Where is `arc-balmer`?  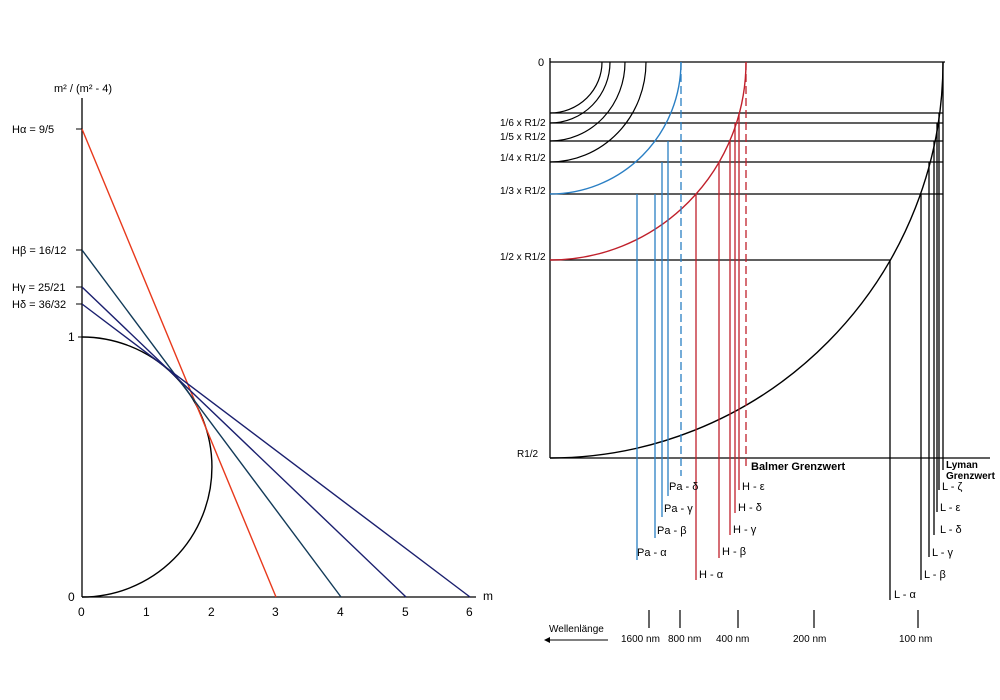 arc-balmer is located at coordinates (648, 161).